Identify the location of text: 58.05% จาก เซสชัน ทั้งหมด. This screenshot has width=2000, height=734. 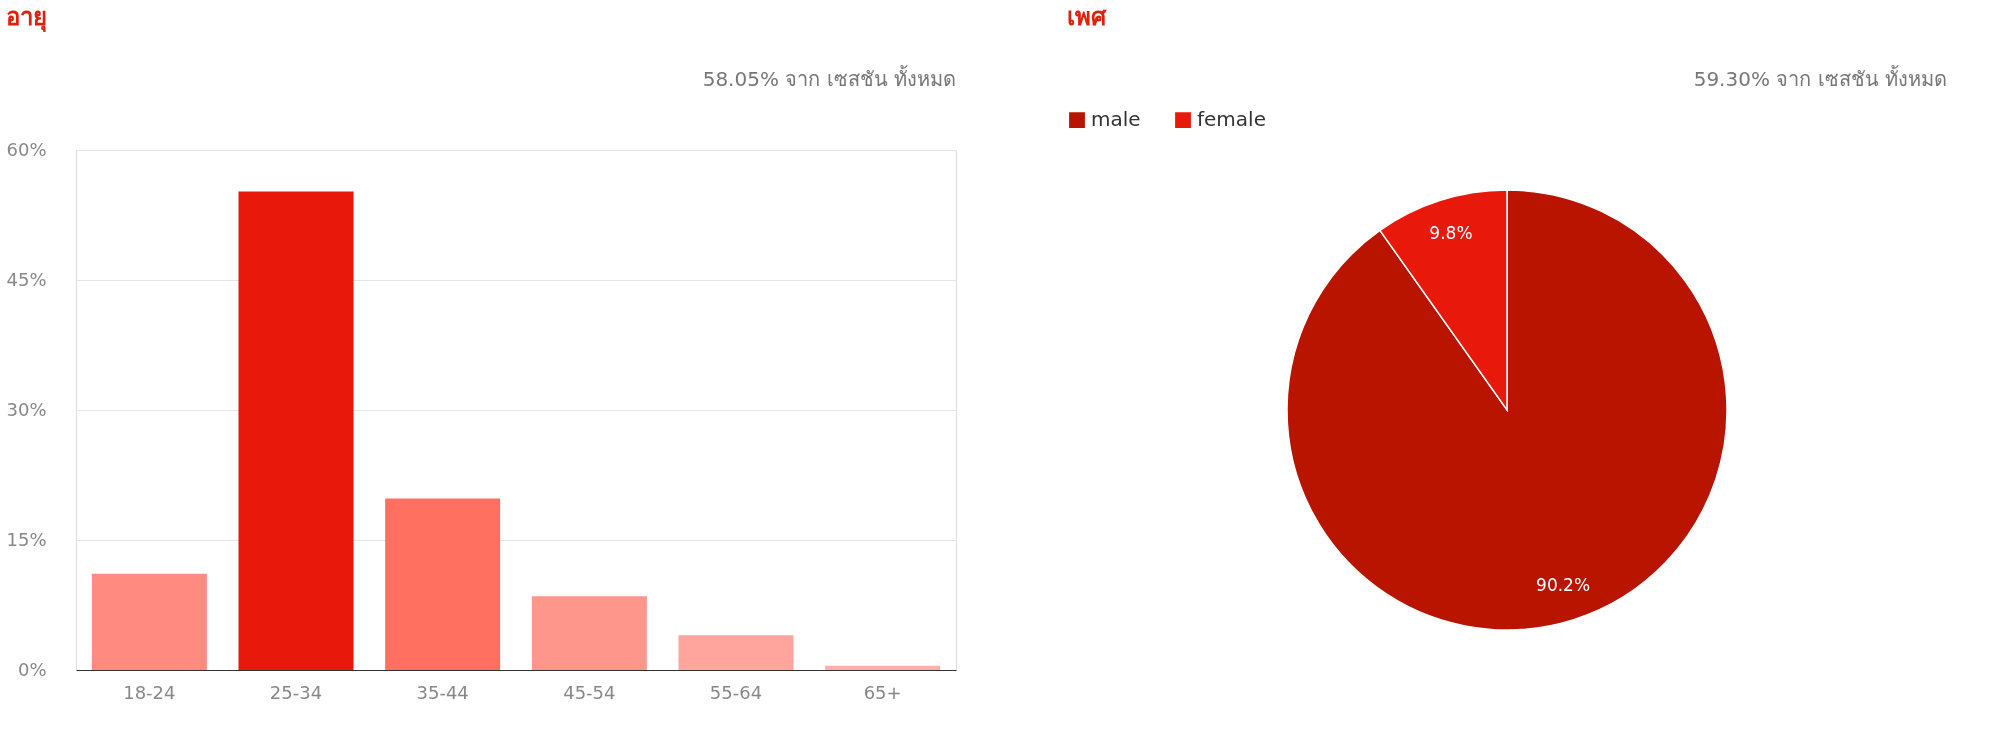
(829, 78).